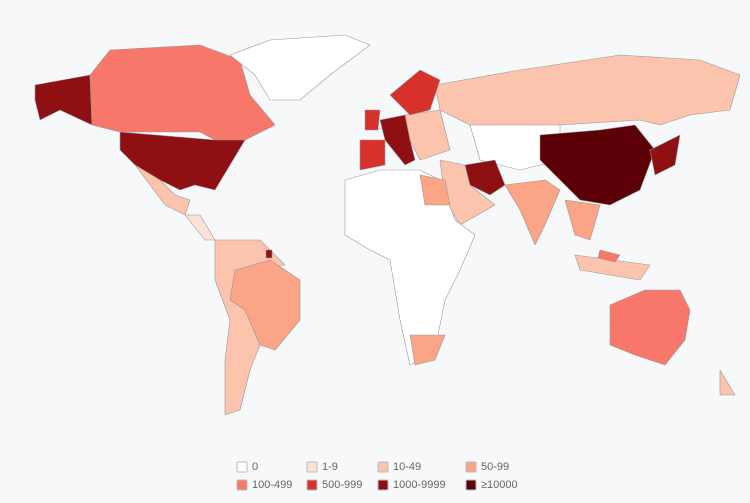  I want to click on india, so click(532, 212).